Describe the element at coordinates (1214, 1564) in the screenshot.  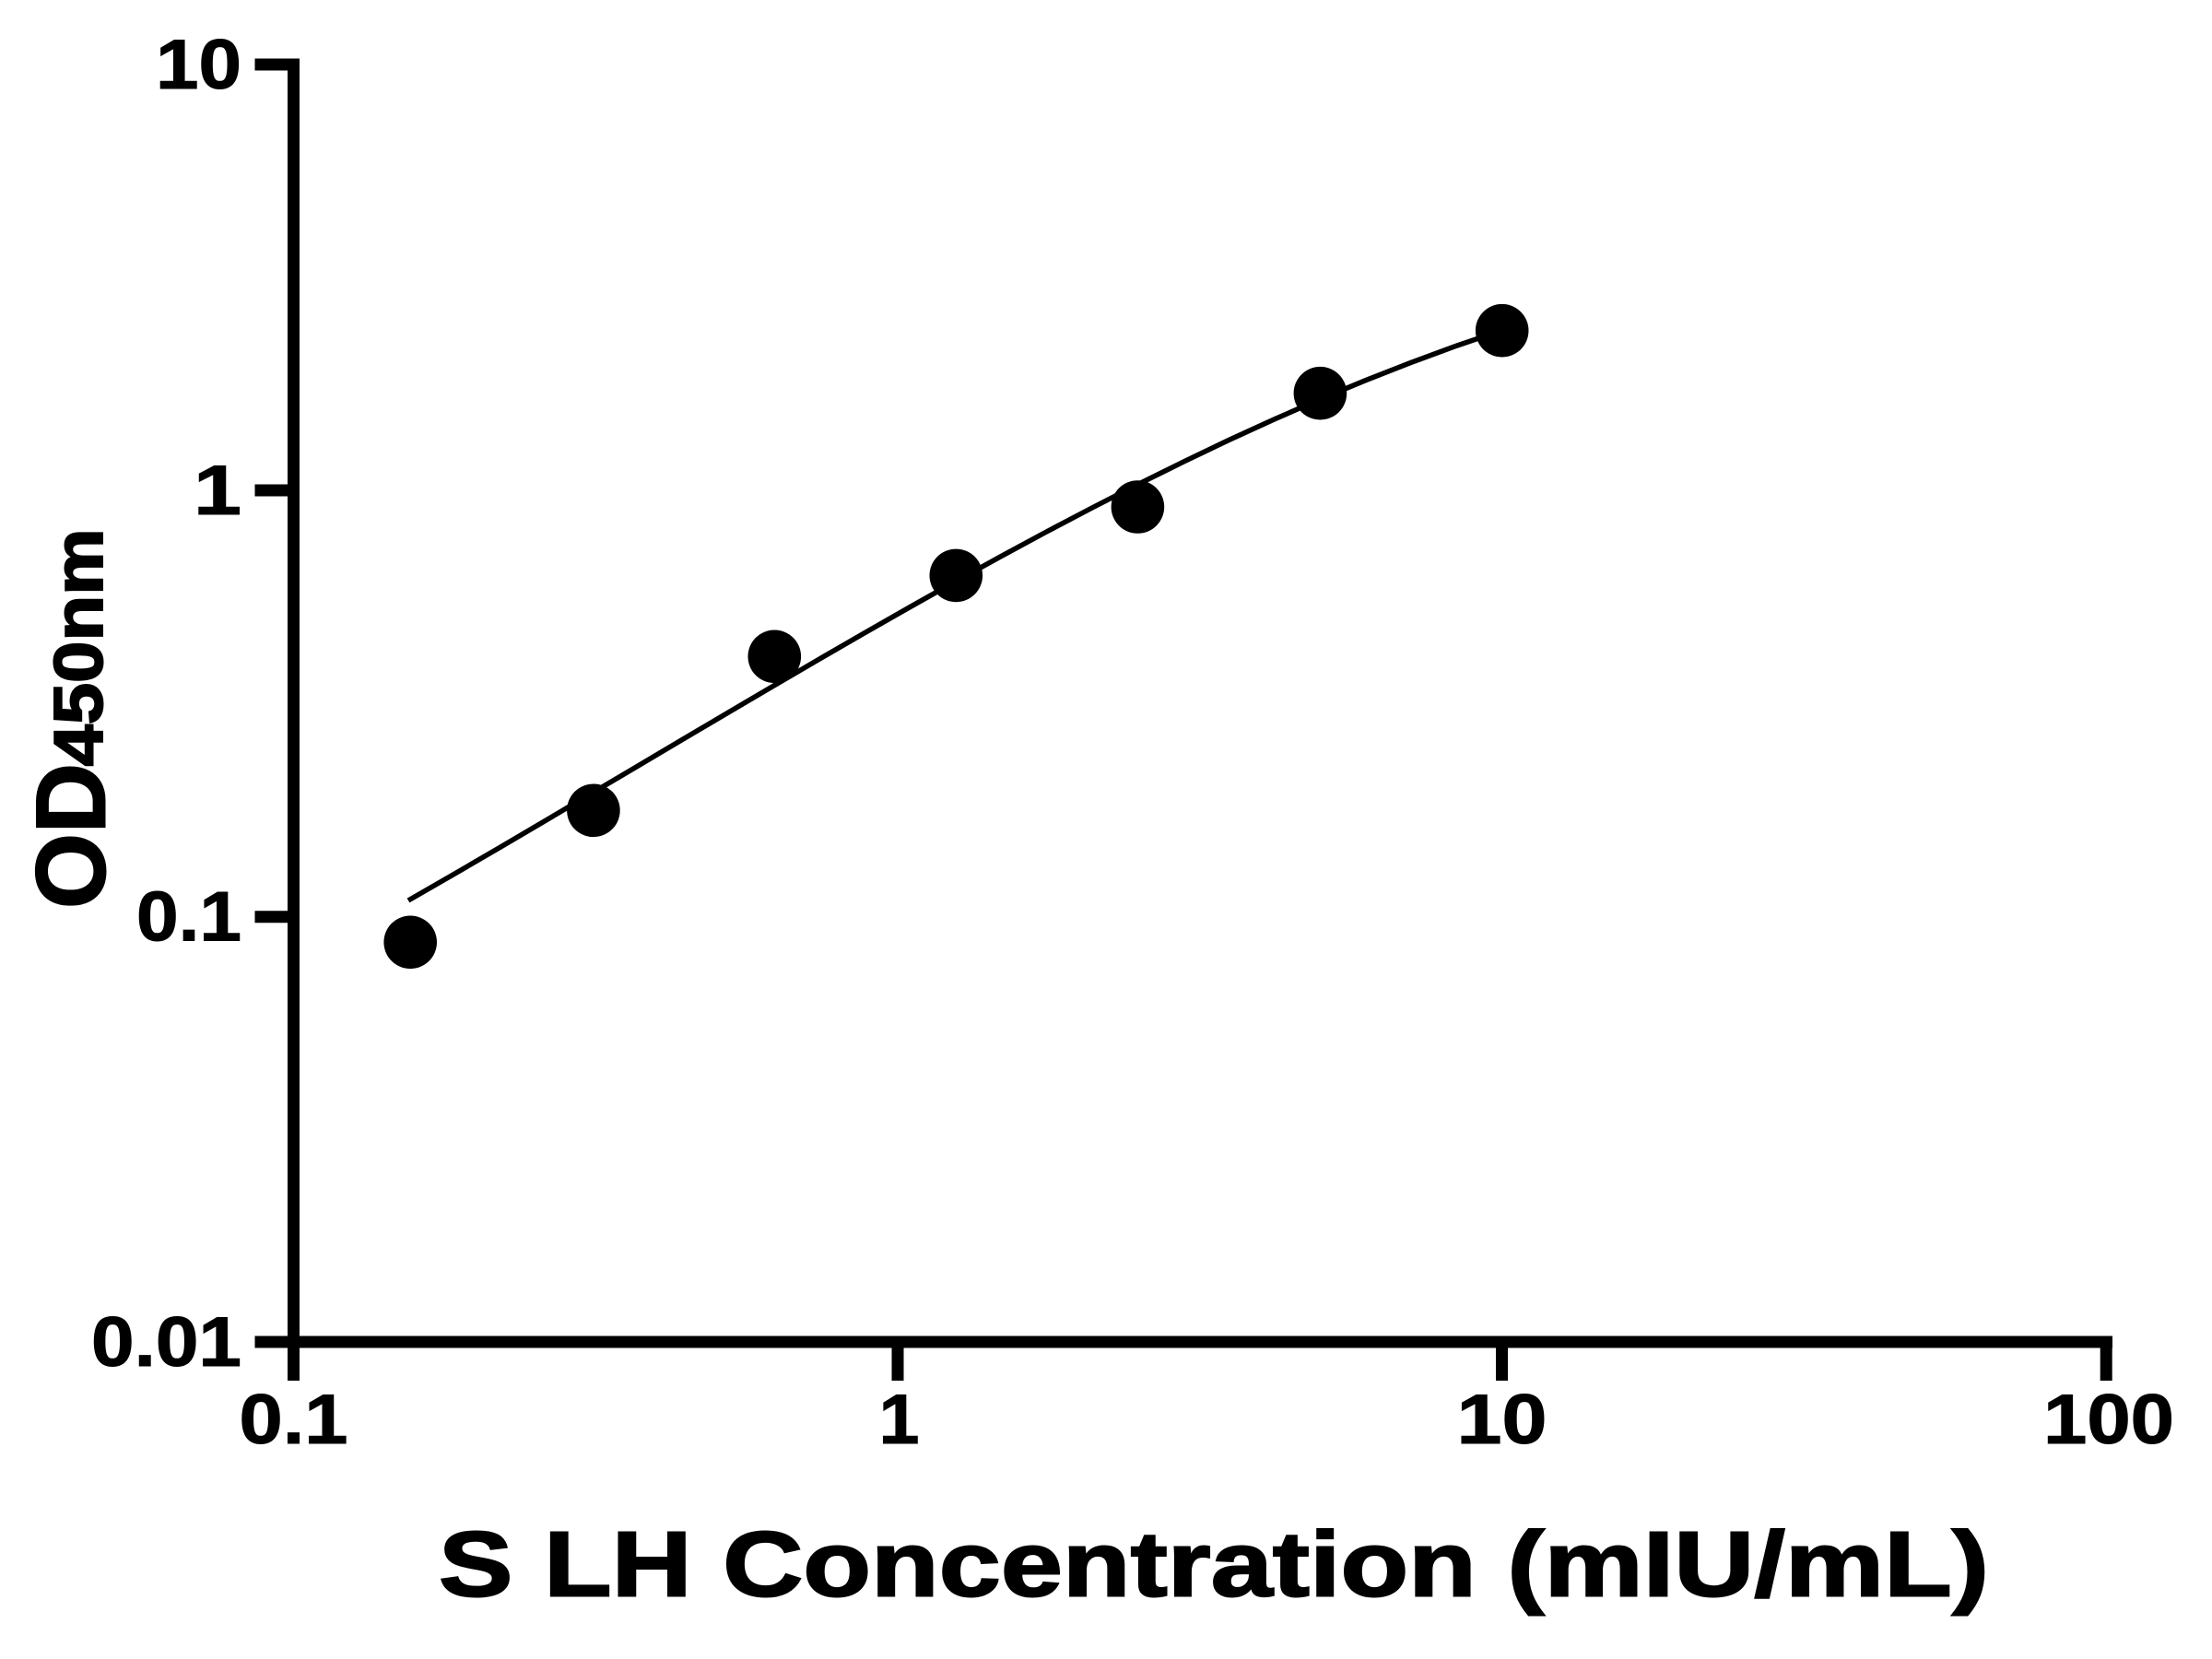
I see `svg-text: S LH Concentration (mIU/mL)` at that location.